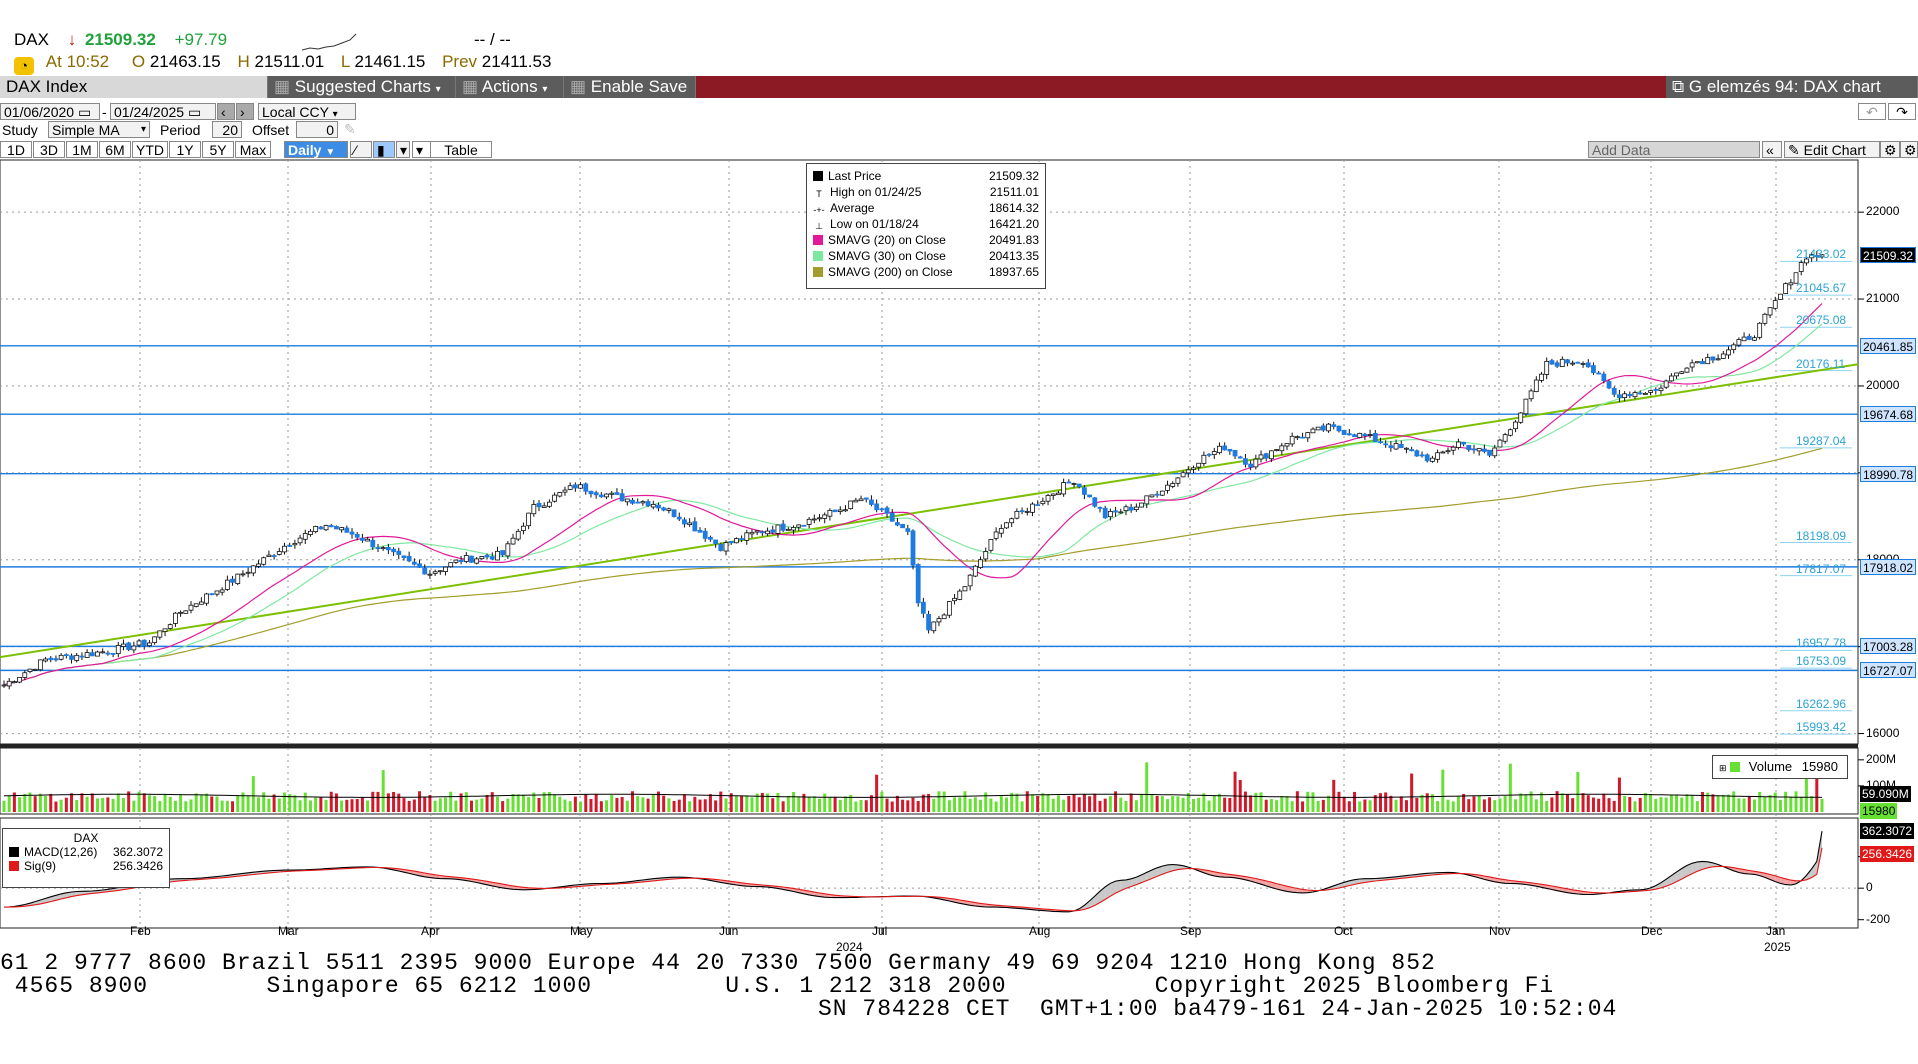 This screenshot has width=1918, height=1064. I want to click on macd-legend-row: MACD(12,26) 362.3072, so click(86, 852).